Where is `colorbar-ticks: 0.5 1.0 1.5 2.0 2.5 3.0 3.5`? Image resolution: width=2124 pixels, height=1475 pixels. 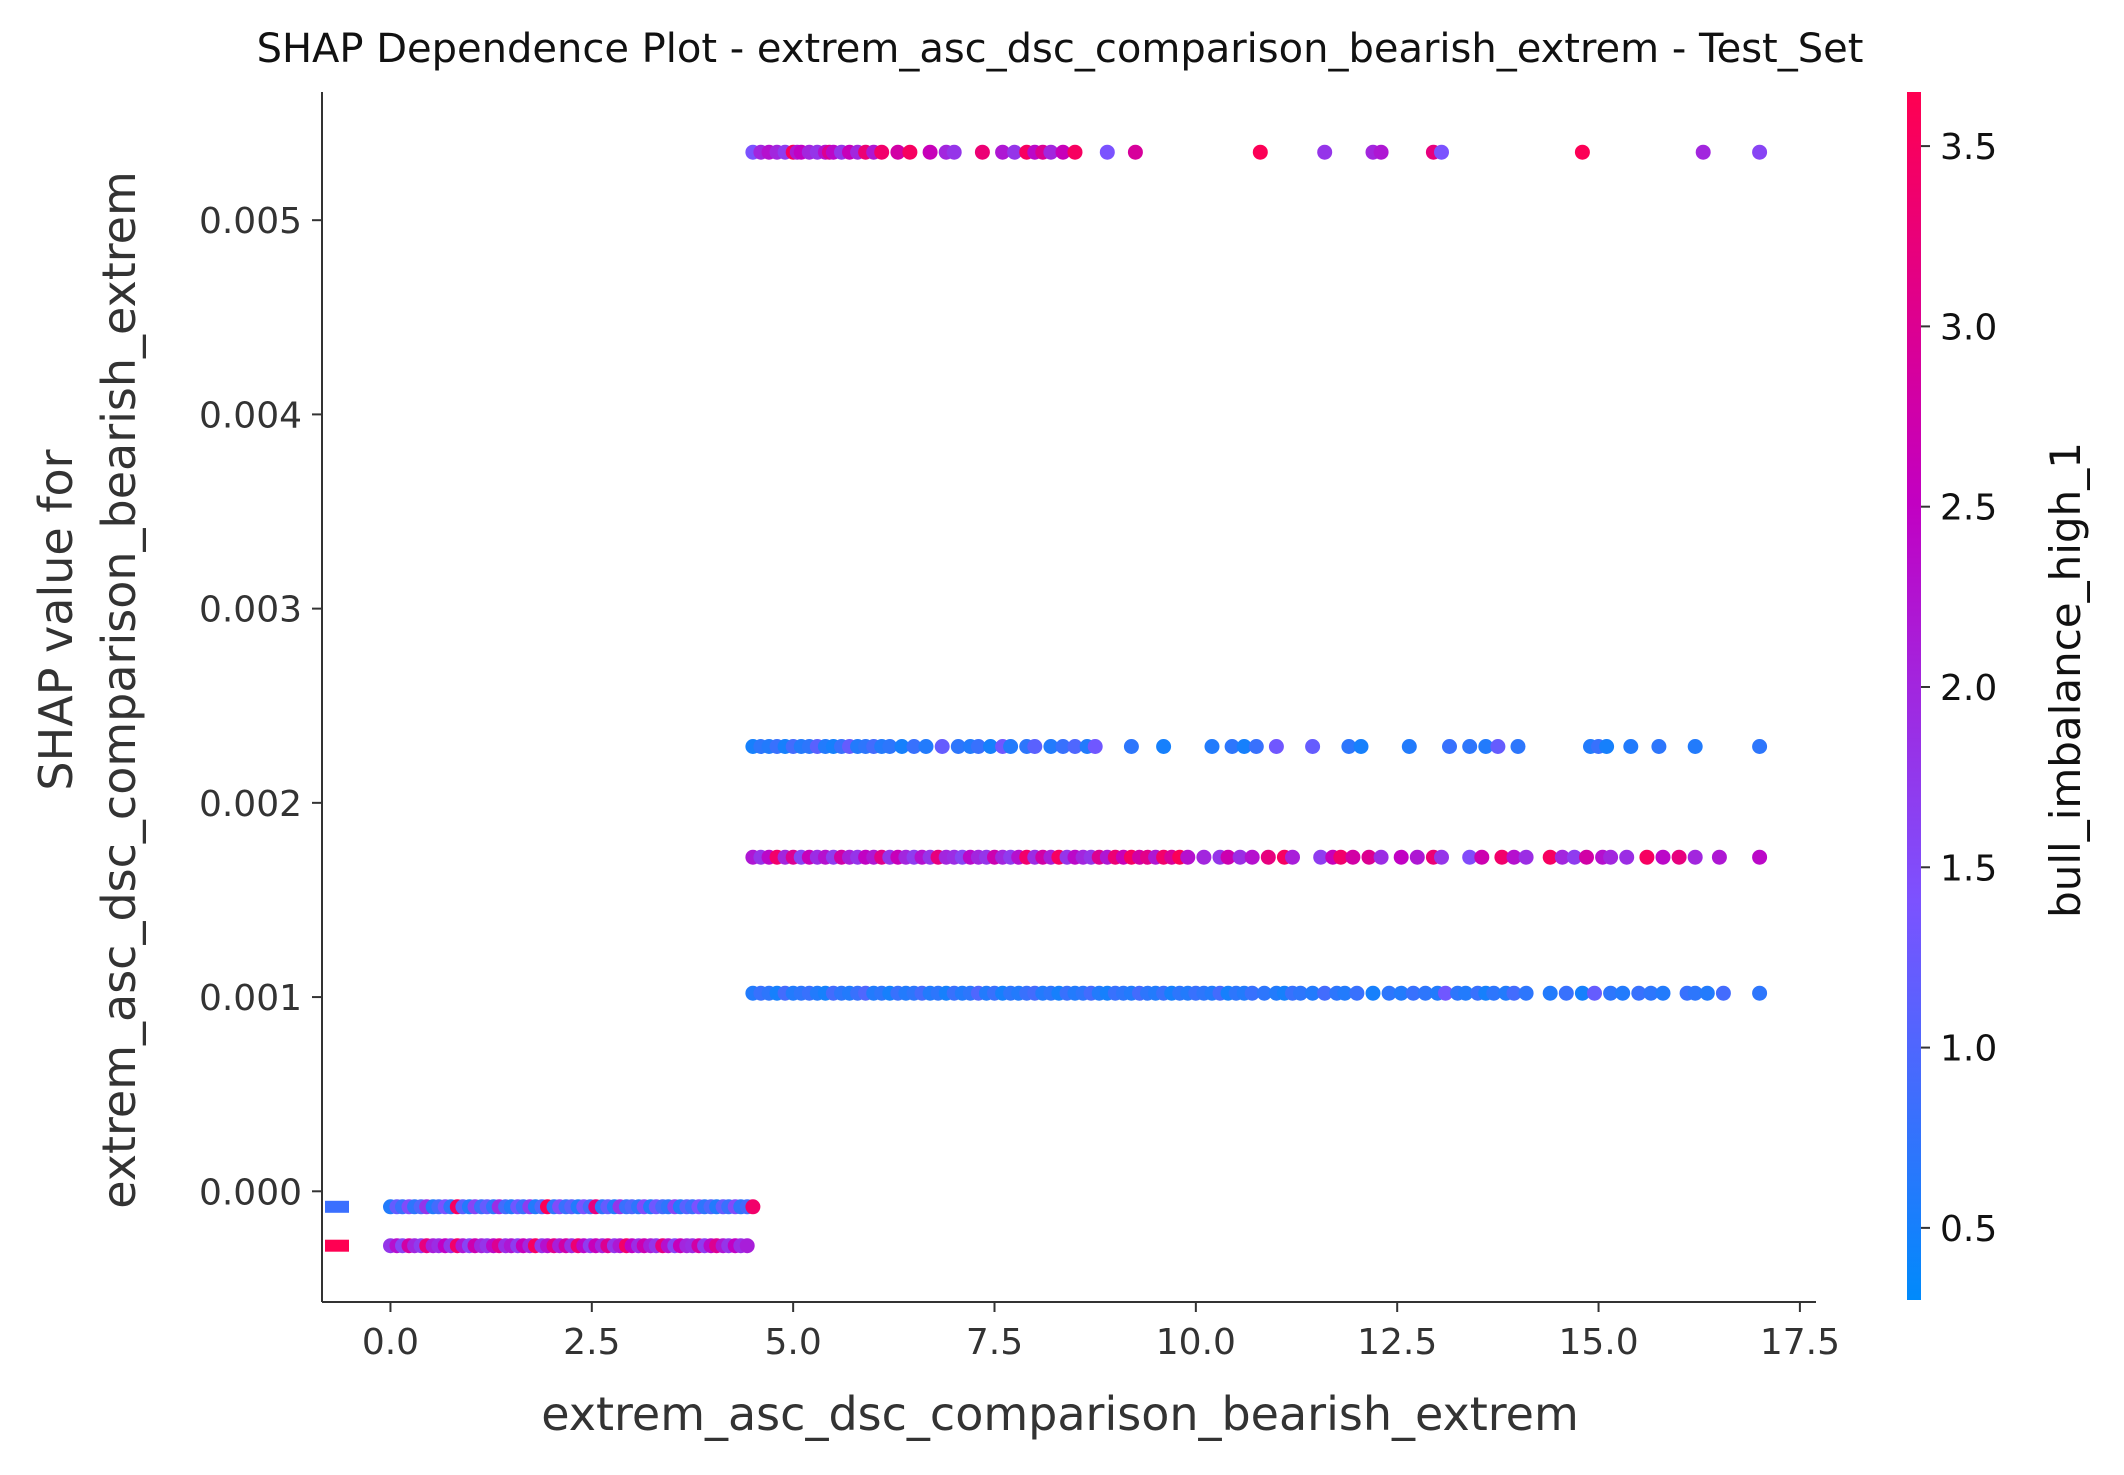 colorbar-ticks: 0.5 1.0 1.5 2.0 2.5 3.0 3.5 is located at coordinates (1959, 688).